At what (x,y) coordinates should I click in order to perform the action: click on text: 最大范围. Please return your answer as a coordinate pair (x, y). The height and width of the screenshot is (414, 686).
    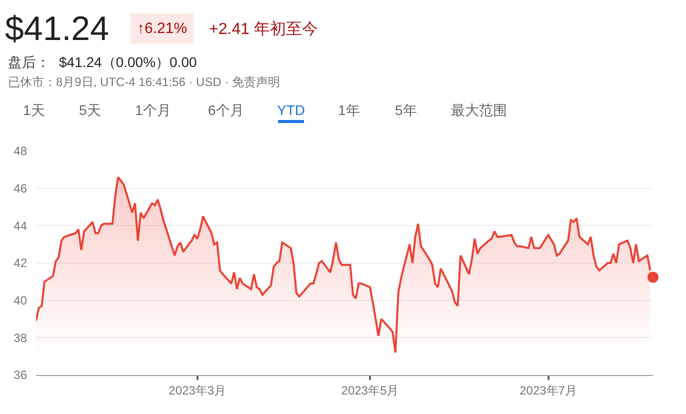
    Looking at the image, I should click on (479, 110).